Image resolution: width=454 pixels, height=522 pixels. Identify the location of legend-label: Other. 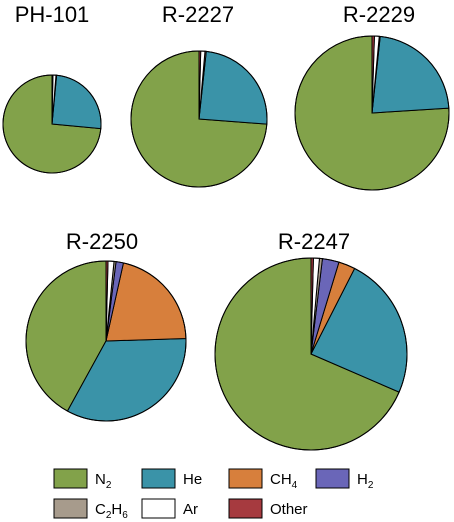
(289, 509).